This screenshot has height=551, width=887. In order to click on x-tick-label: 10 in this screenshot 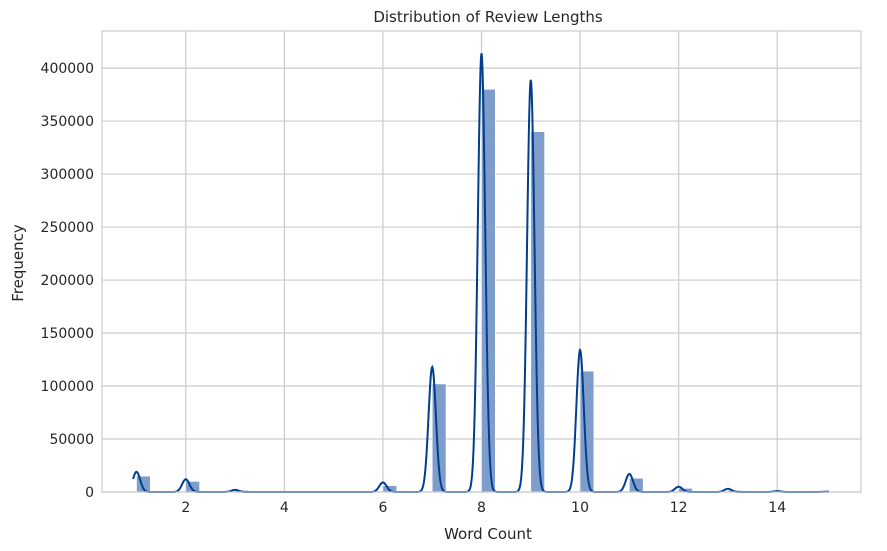, I will do `click(580, 508)`.